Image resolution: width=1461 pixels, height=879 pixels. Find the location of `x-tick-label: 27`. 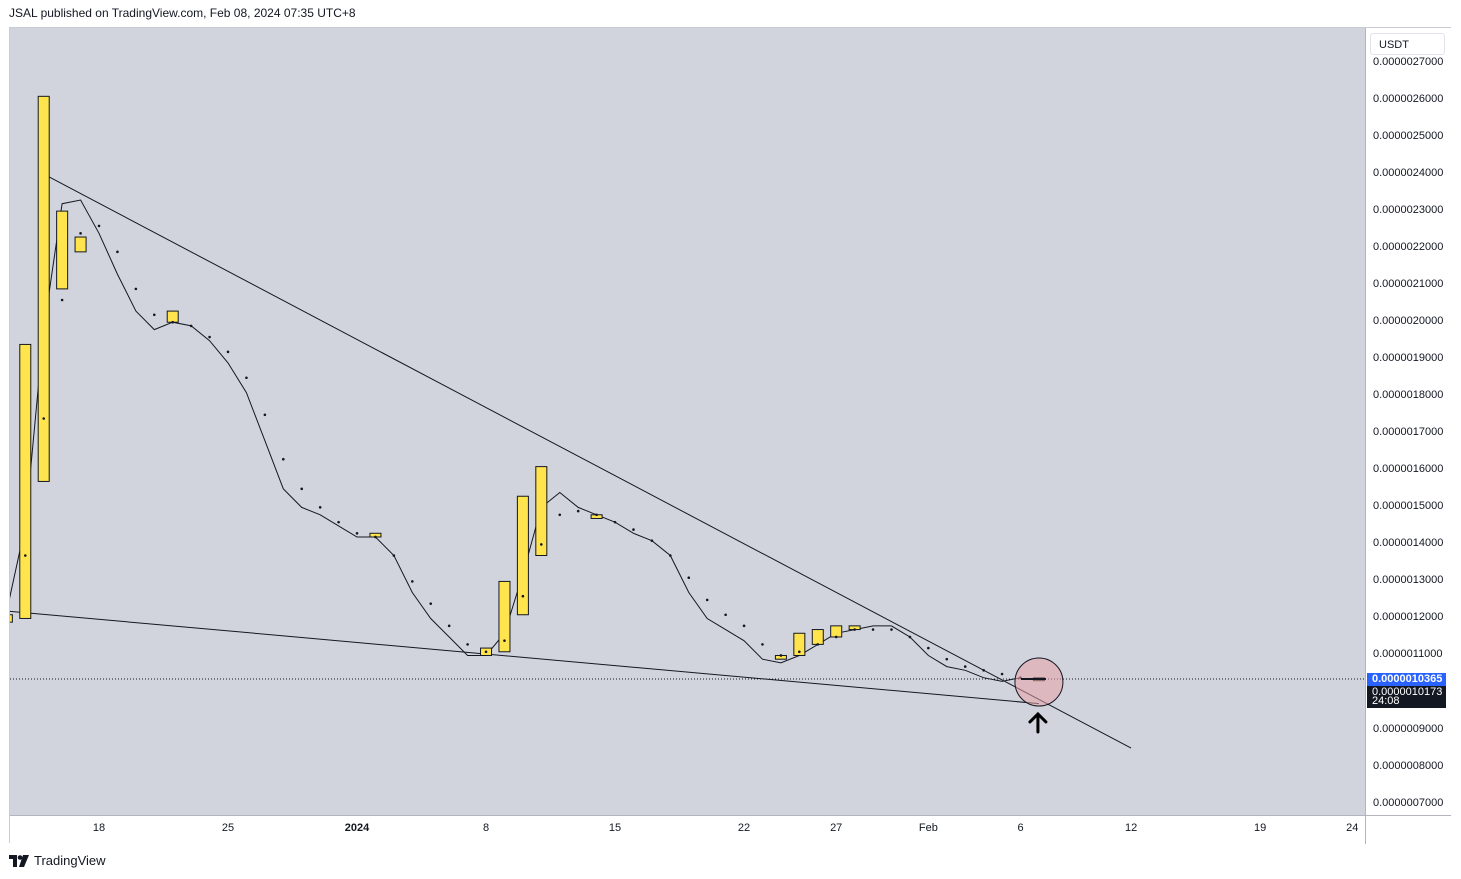

x-tick-label: 27 is located at coordinates (836, 828).